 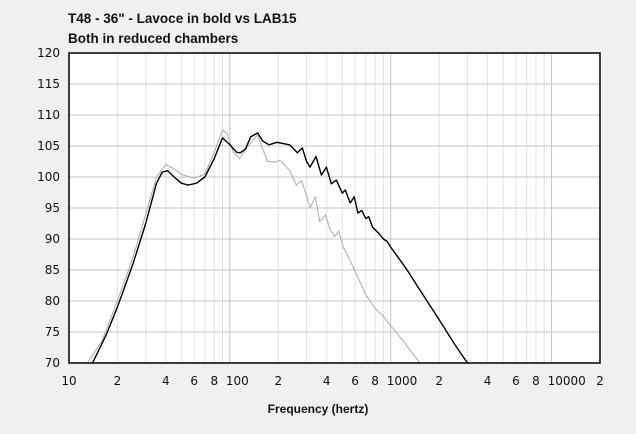 What do you see at coordinates (68, 381) in the screenshot?
I see `x-tick-label: 10` at bounding box center [68, 381].